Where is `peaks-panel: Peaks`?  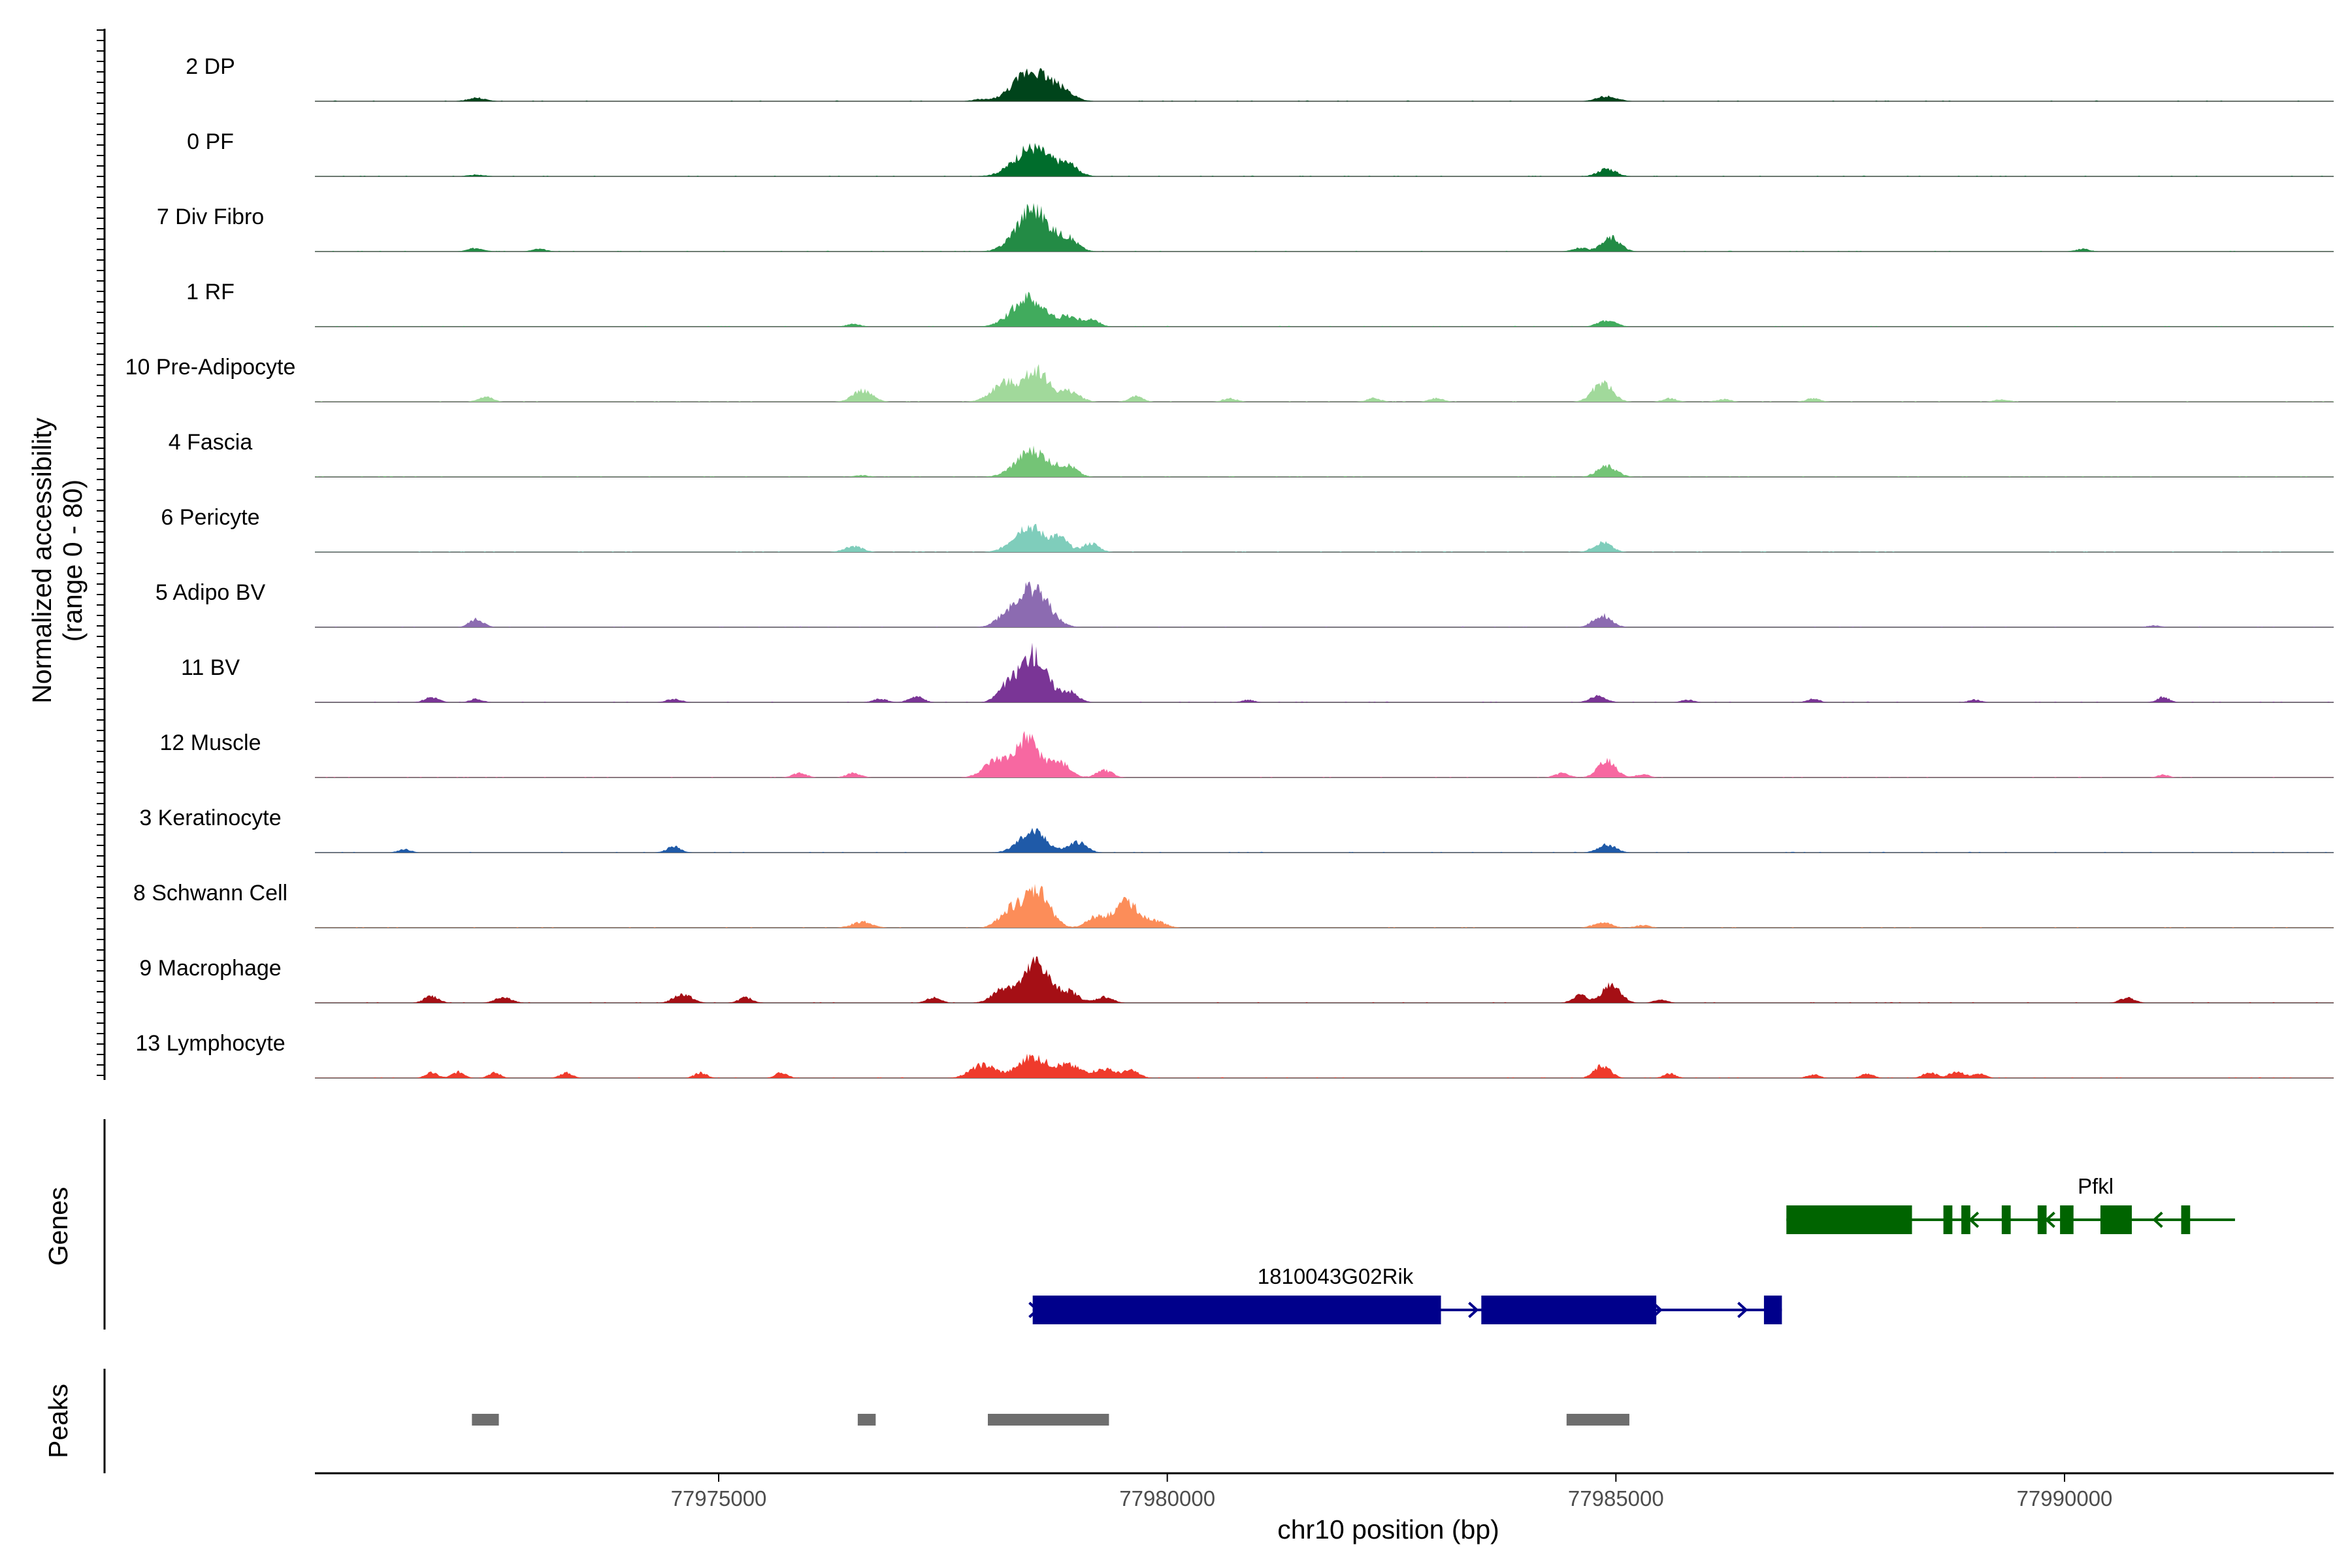 peaks-panel: Peaks is located at coordinates (836, 1421).